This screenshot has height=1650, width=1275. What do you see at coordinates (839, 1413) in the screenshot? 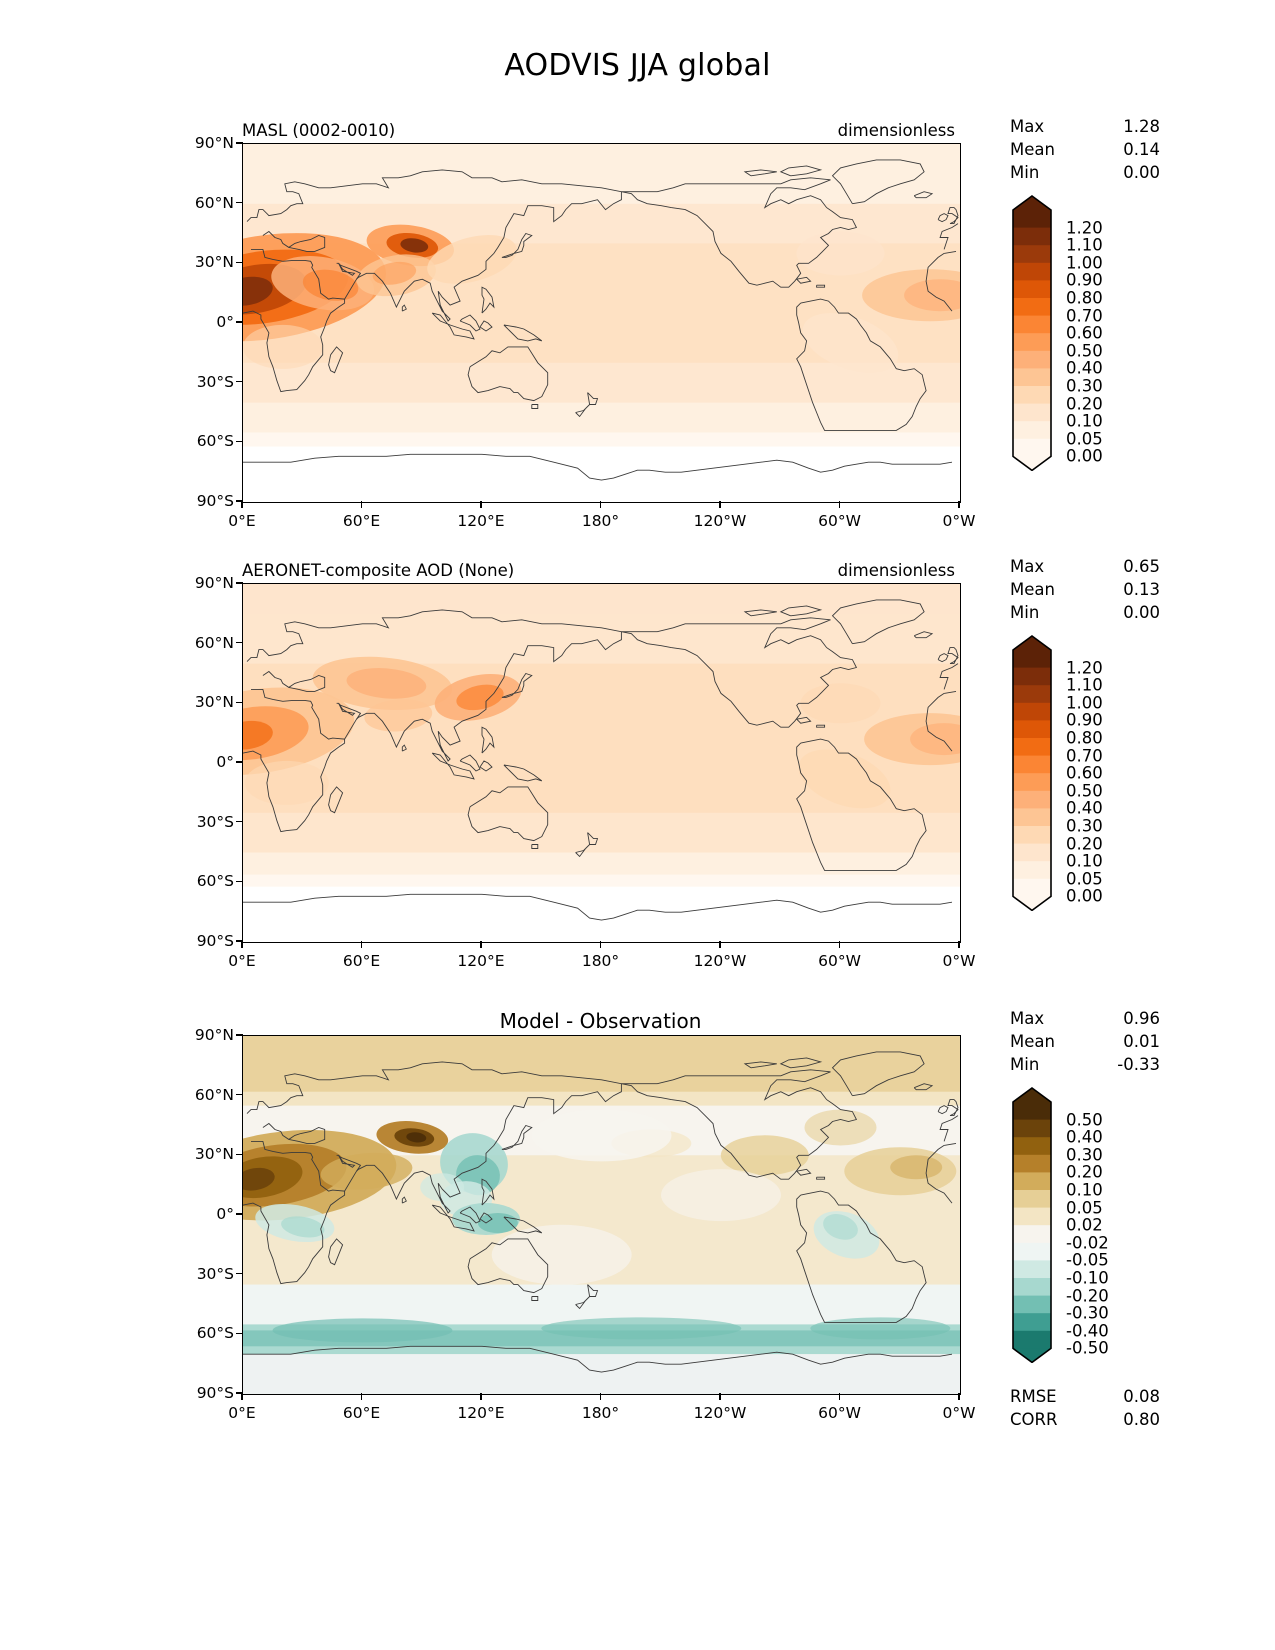
I see `lon-tick-label: 60°W` at bounding box center [839, 1413].